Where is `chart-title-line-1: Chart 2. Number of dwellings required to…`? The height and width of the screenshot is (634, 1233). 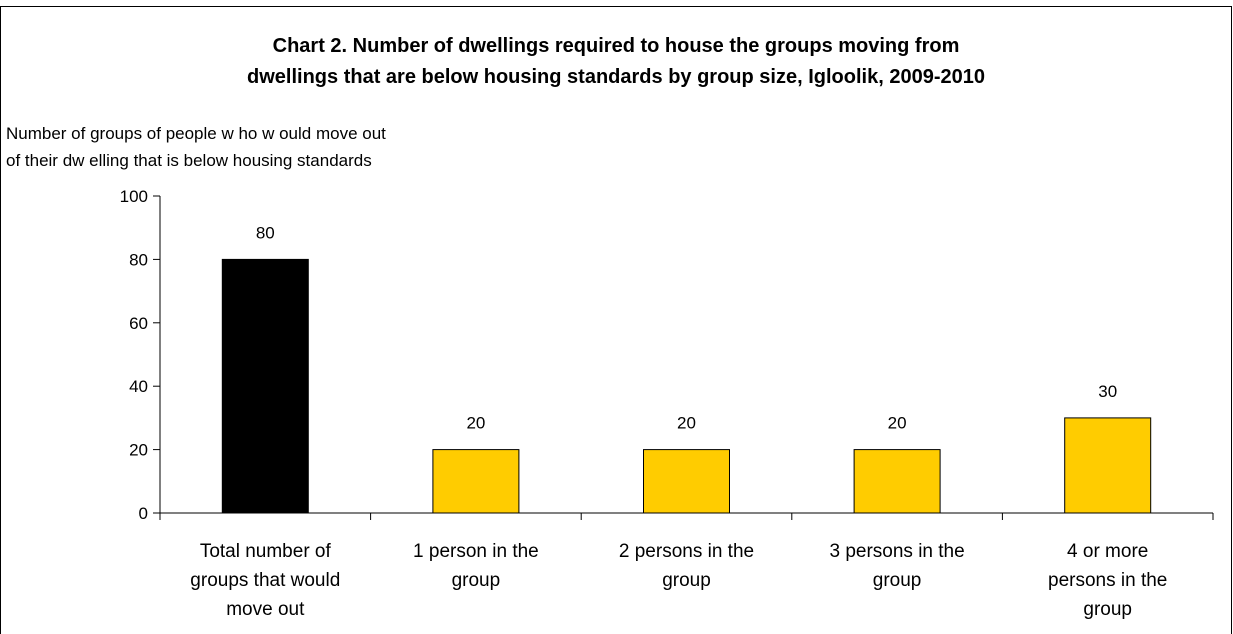
chart-title-line-1: Chart 2. Number of dwellings required to… is located at coordinates (616, 46).